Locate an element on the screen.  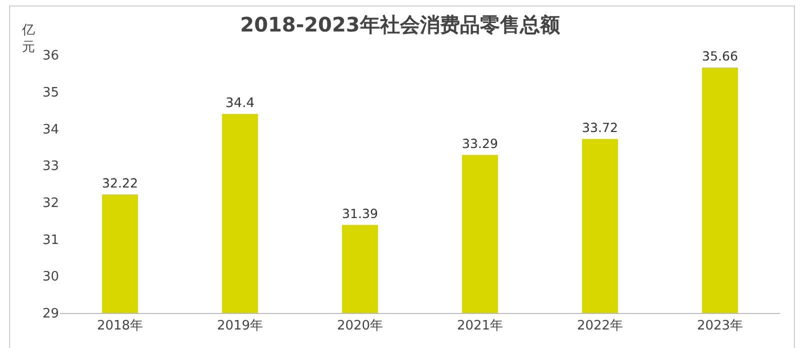
data-label: 34.4 is located at coordinates (240, 103).